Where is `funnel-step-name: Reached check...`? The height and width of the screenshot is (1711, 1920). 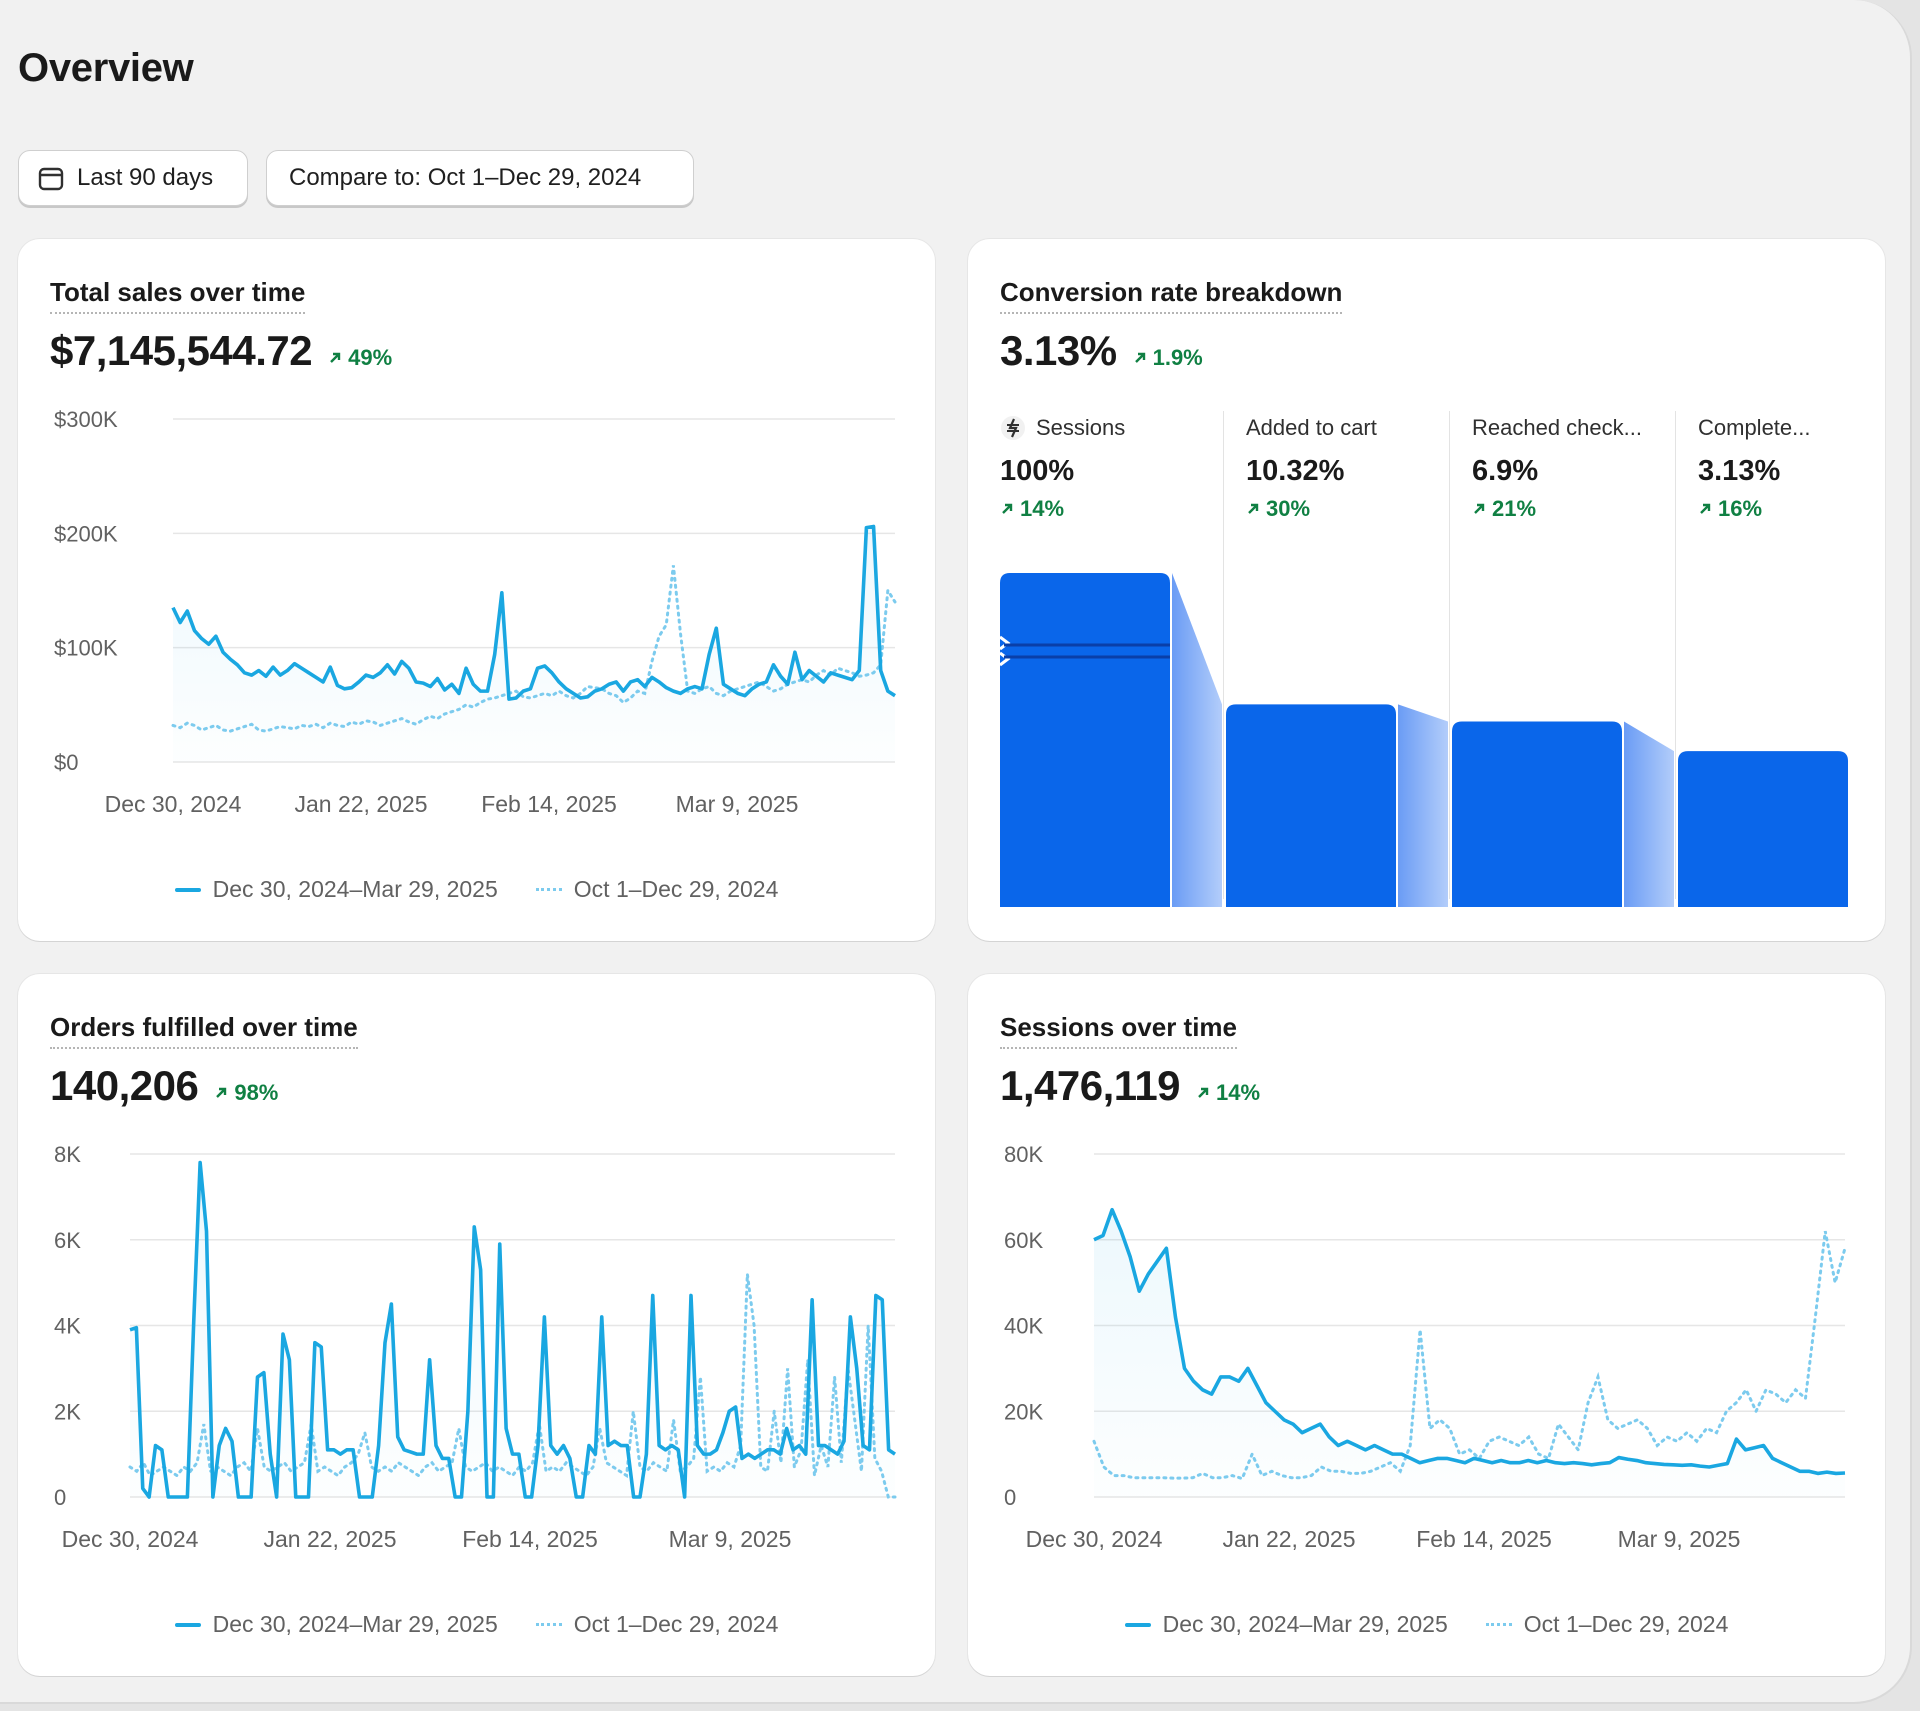 funnel-step-name: Reached check... is located at coordinates (1557, 427).